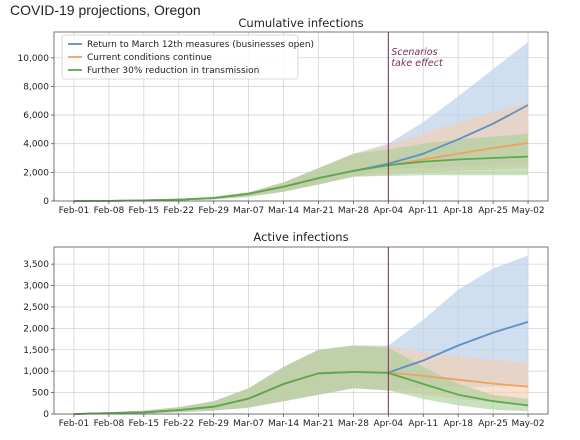  What do you see at coordinates (36, 351) in the screenshot?
I see `y-tick-label: 1,500` at bounding box center [36, 351].